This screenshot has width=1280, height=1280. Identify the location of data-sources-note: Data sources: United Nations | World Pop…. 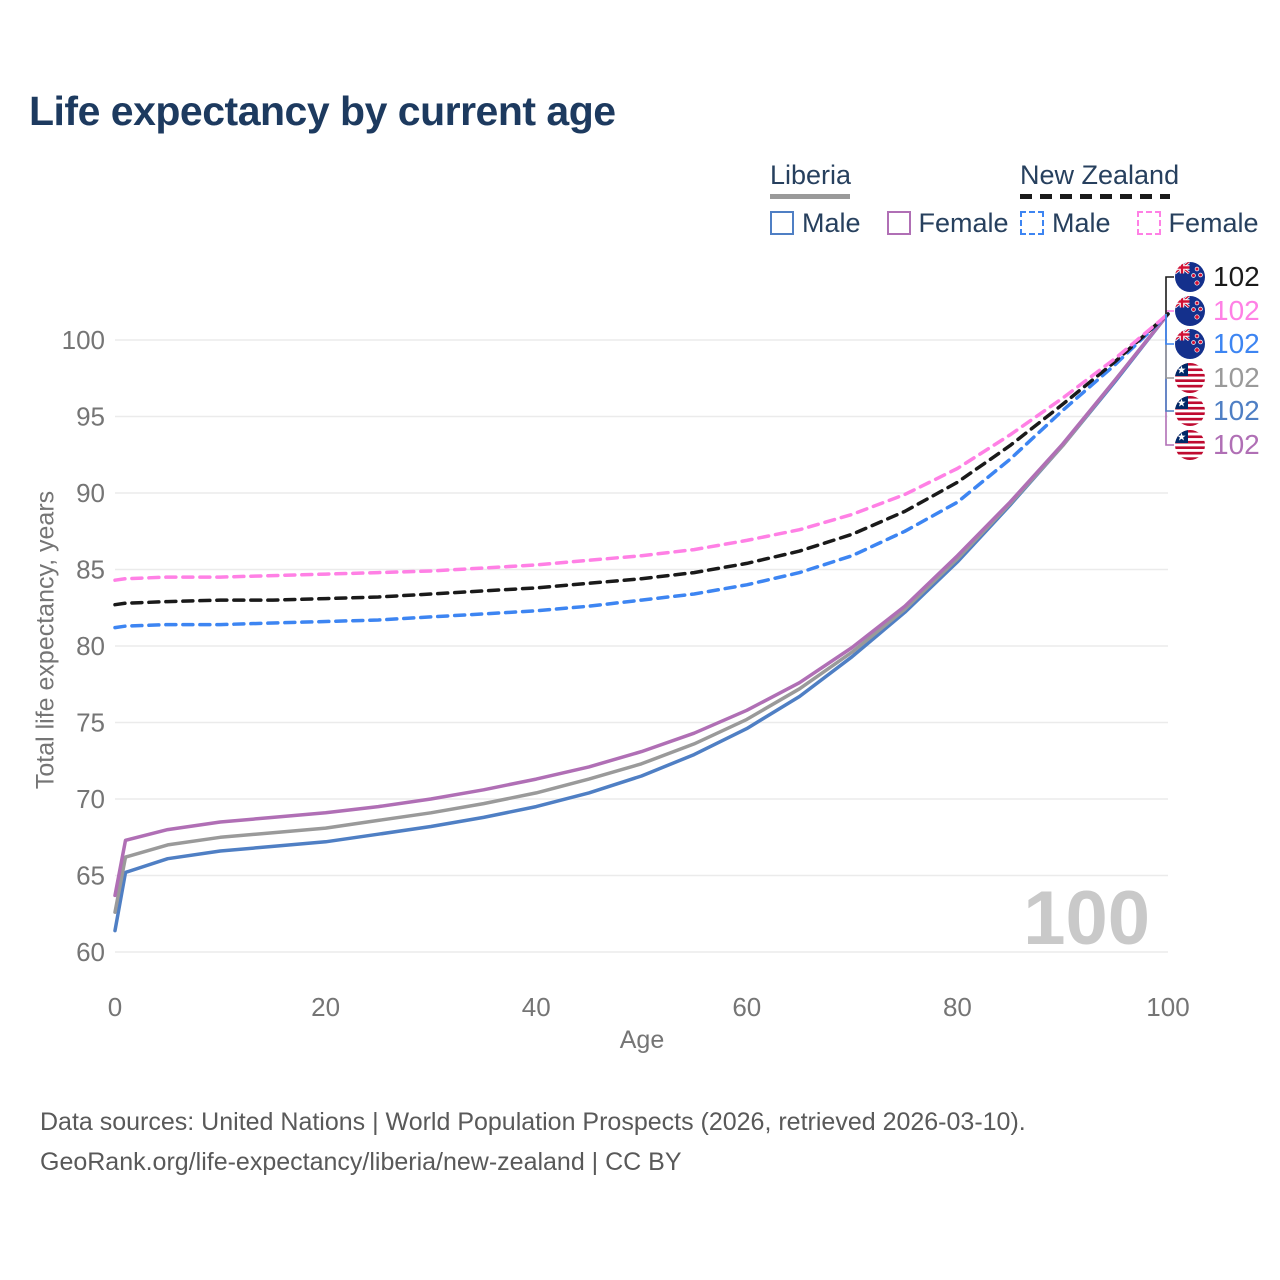
(533, 1122).